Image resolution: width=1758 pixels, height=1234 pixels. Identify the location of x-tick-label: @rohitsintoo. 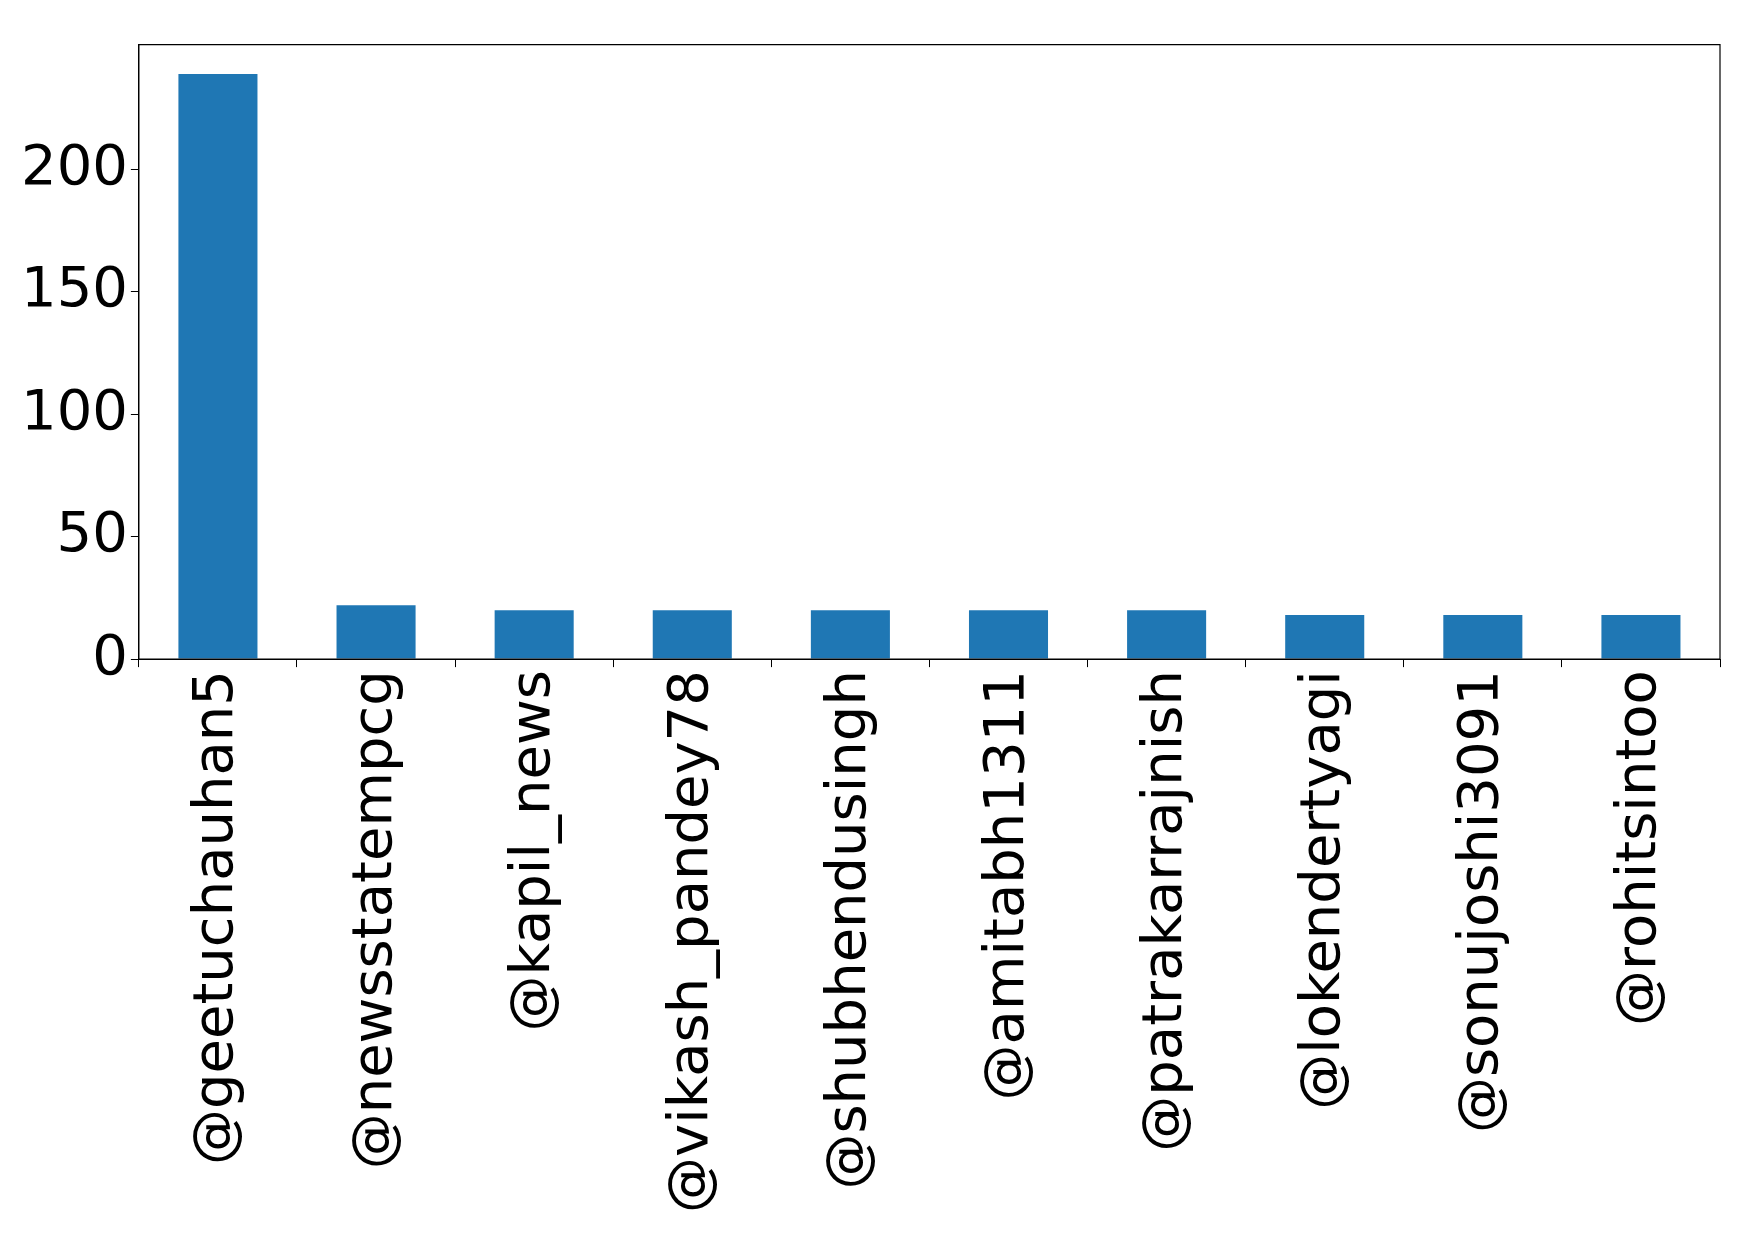
(1636, 848).